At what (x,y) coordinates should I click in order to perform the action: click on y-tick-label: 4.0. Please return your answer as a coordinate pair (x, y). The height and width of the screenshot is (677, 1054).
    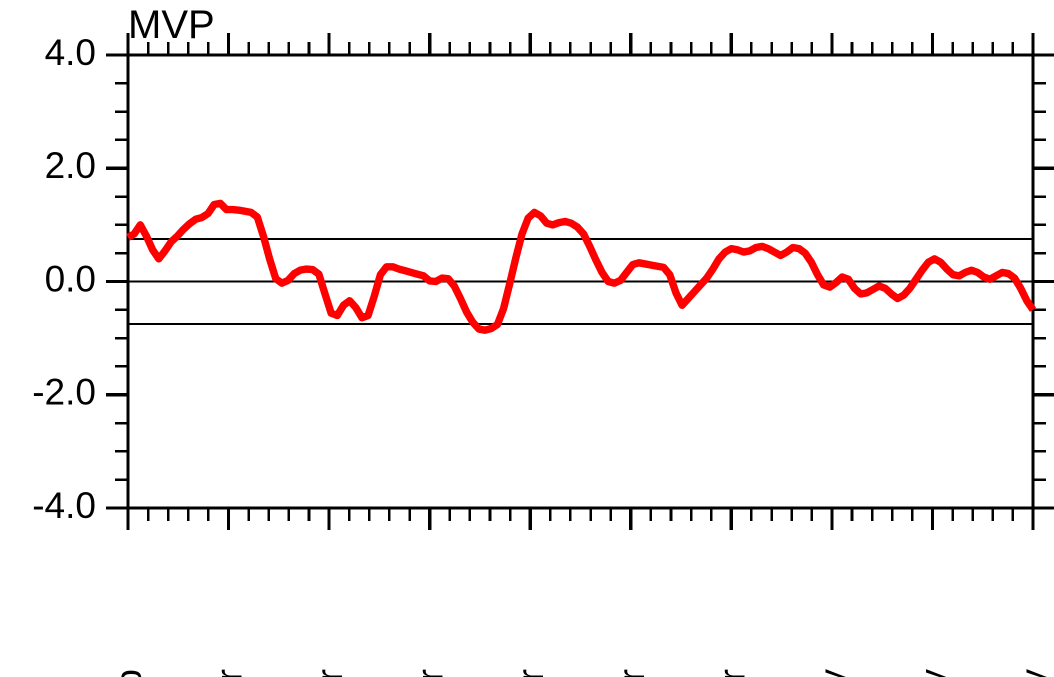
    Looking at the image, I should click on (70, 52).